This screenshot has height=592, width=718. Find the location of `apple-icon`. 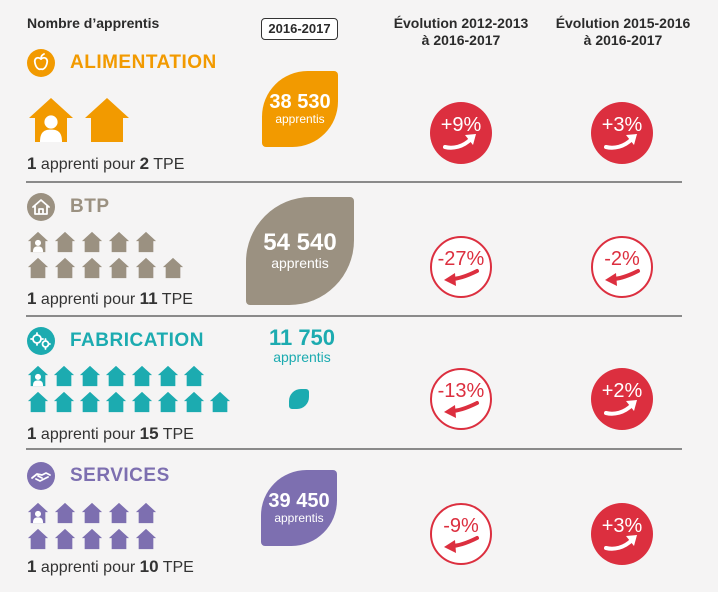

apple-icon is located at coordinates (41, 63).